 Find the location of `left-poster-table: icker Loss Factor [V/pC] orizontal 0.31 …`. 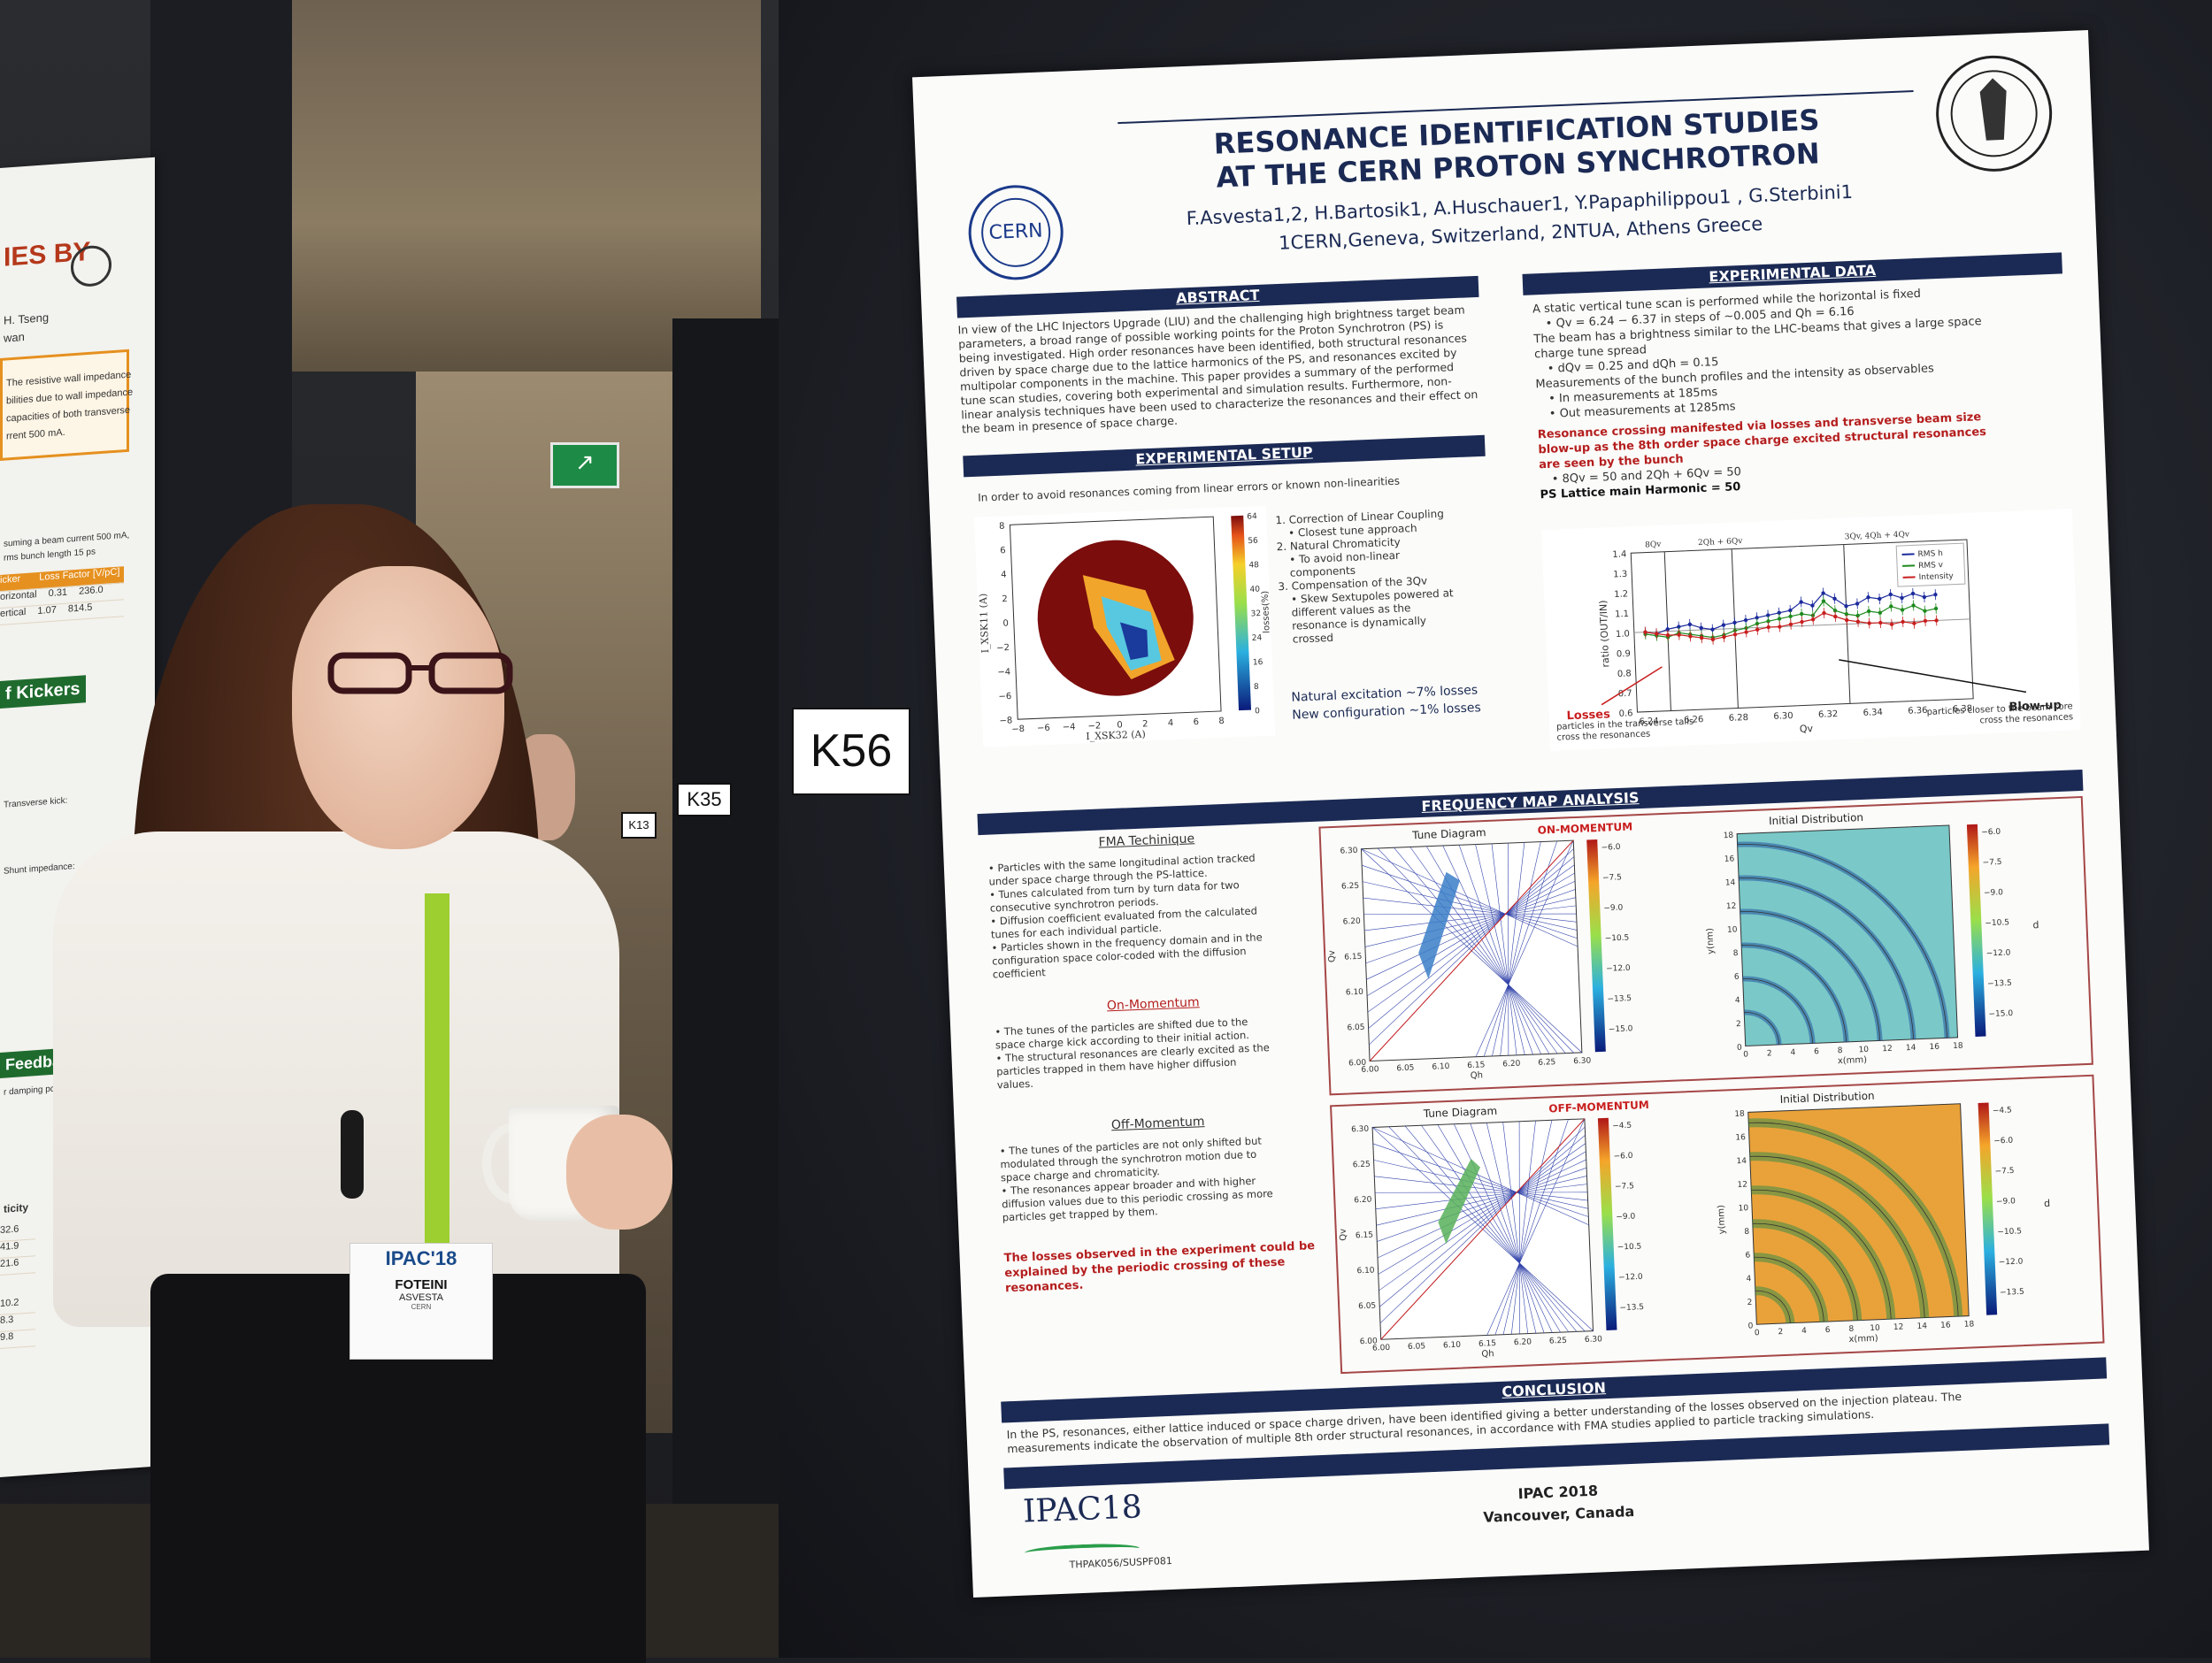

left-poster-table: icker Loss Factor [V/pC] orizontal 0.31 … is located at coordinates (62, 596).